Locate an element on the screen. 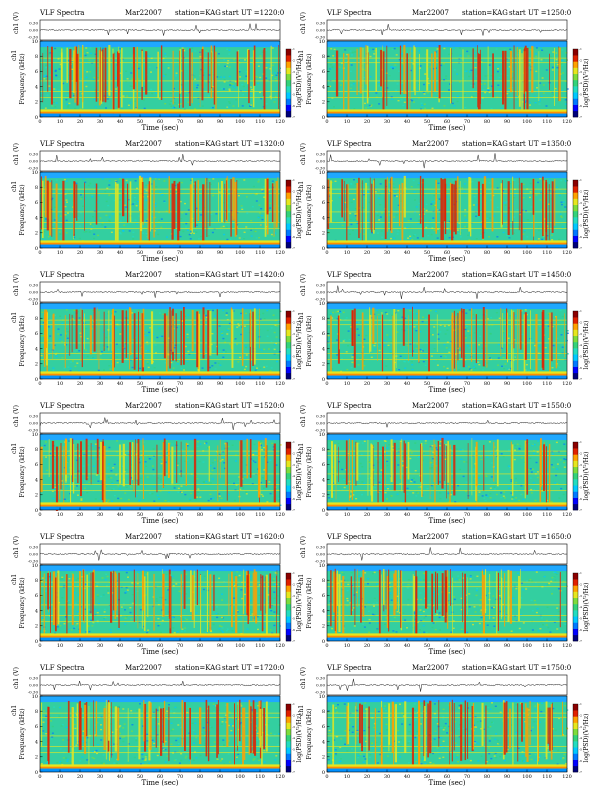  time-tick-label: 90 is located at coordinates (220, 646).